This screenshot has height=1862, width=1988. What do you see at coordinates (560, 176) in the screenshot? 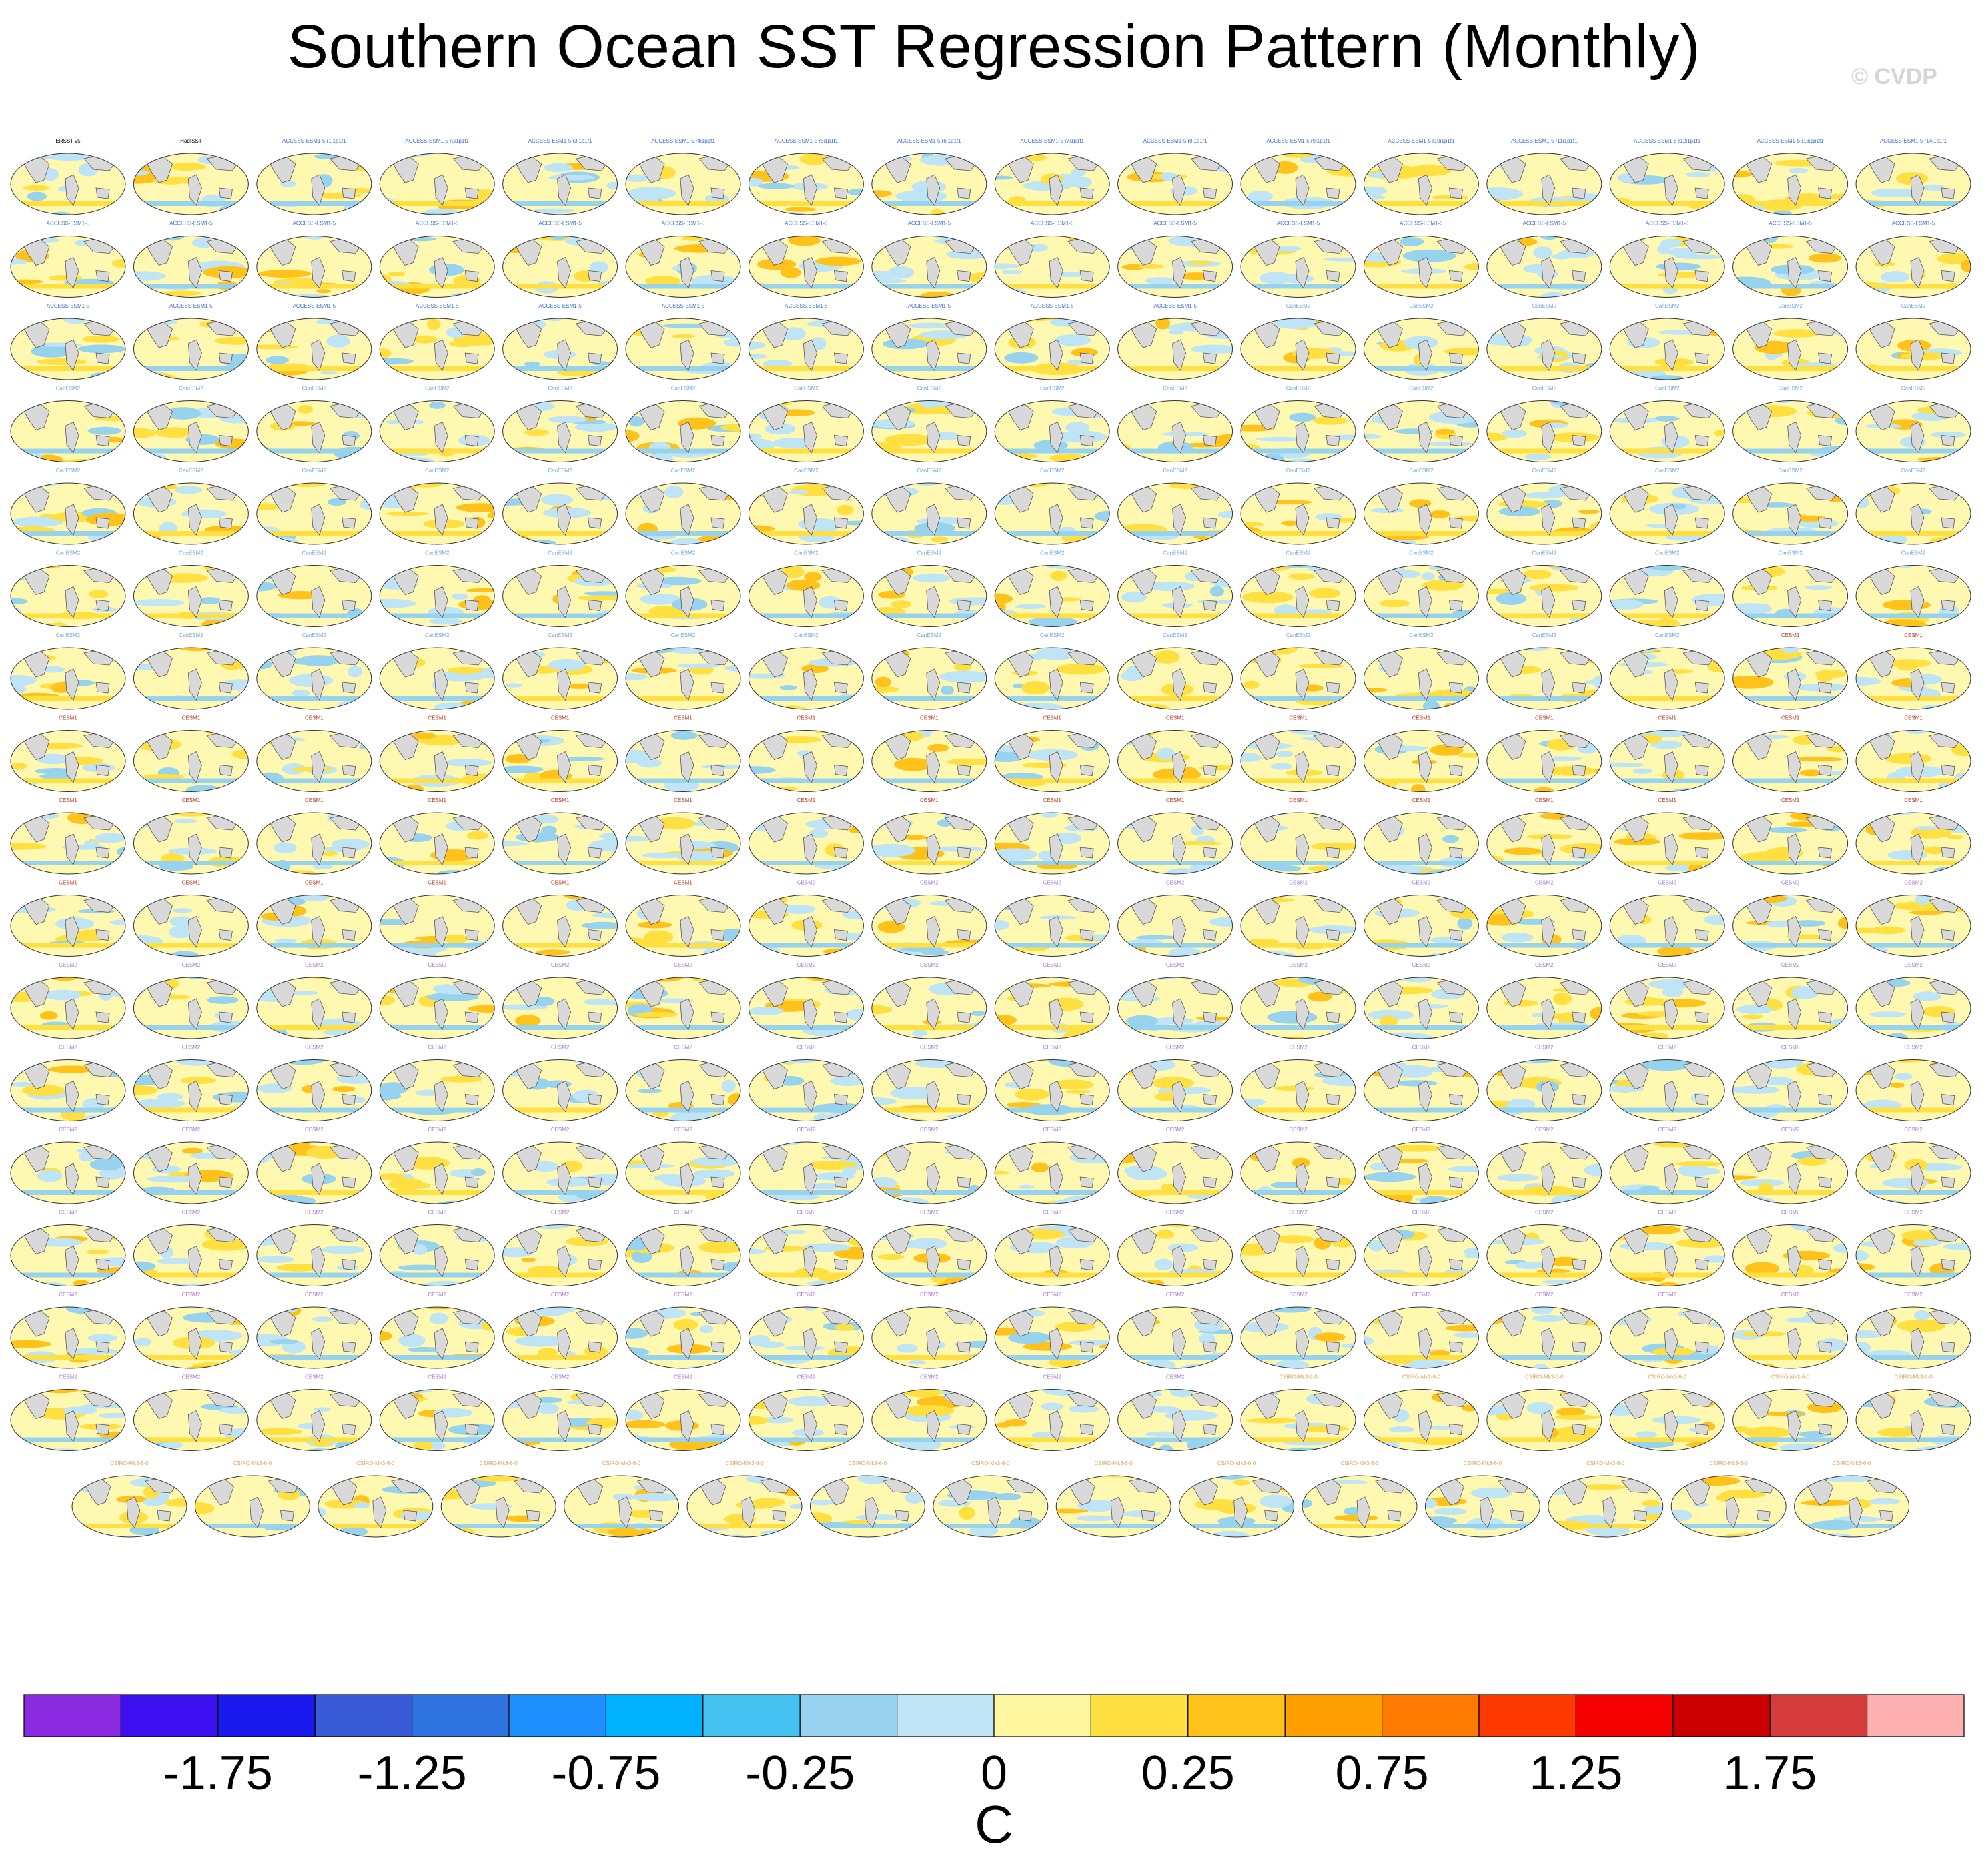
I see `regression-map-panel: ACCESS-ESM1-5 r3i1p1f1` at bounding box center [560, 176].